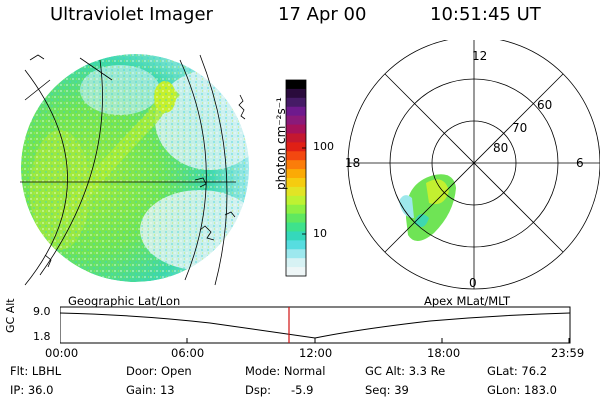 The image size is (600, 400). I want to click on mlt-label-12: 12, so click(480, 56).